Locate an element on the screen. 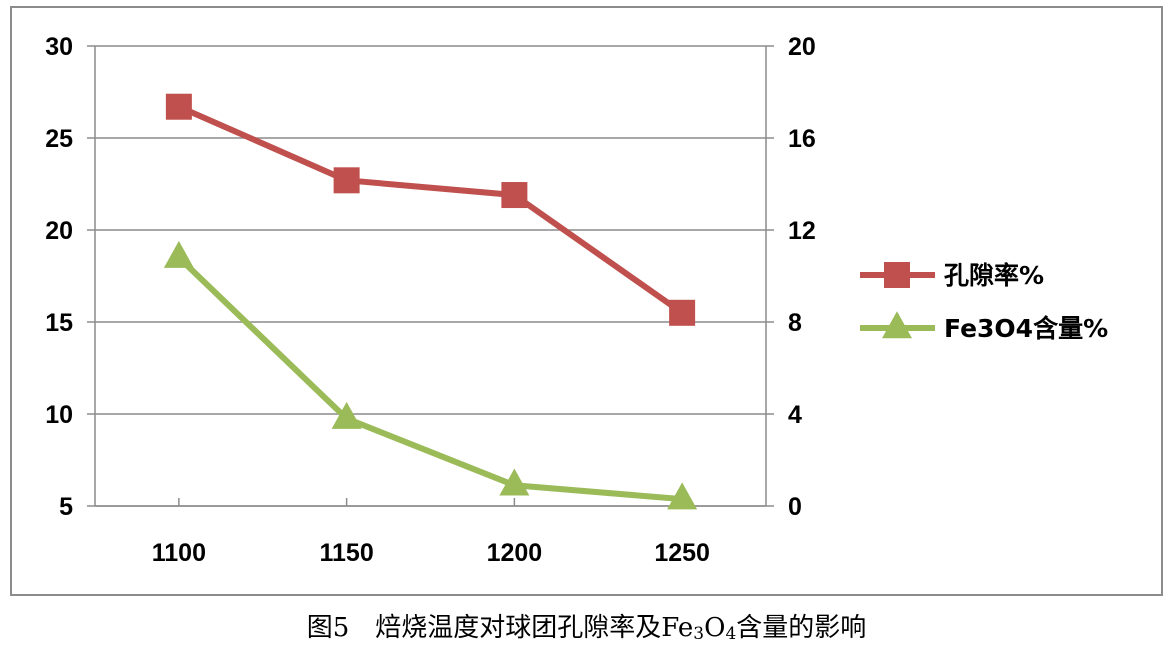  x-tick-label: 1250 is located at coordinates (682, 553).